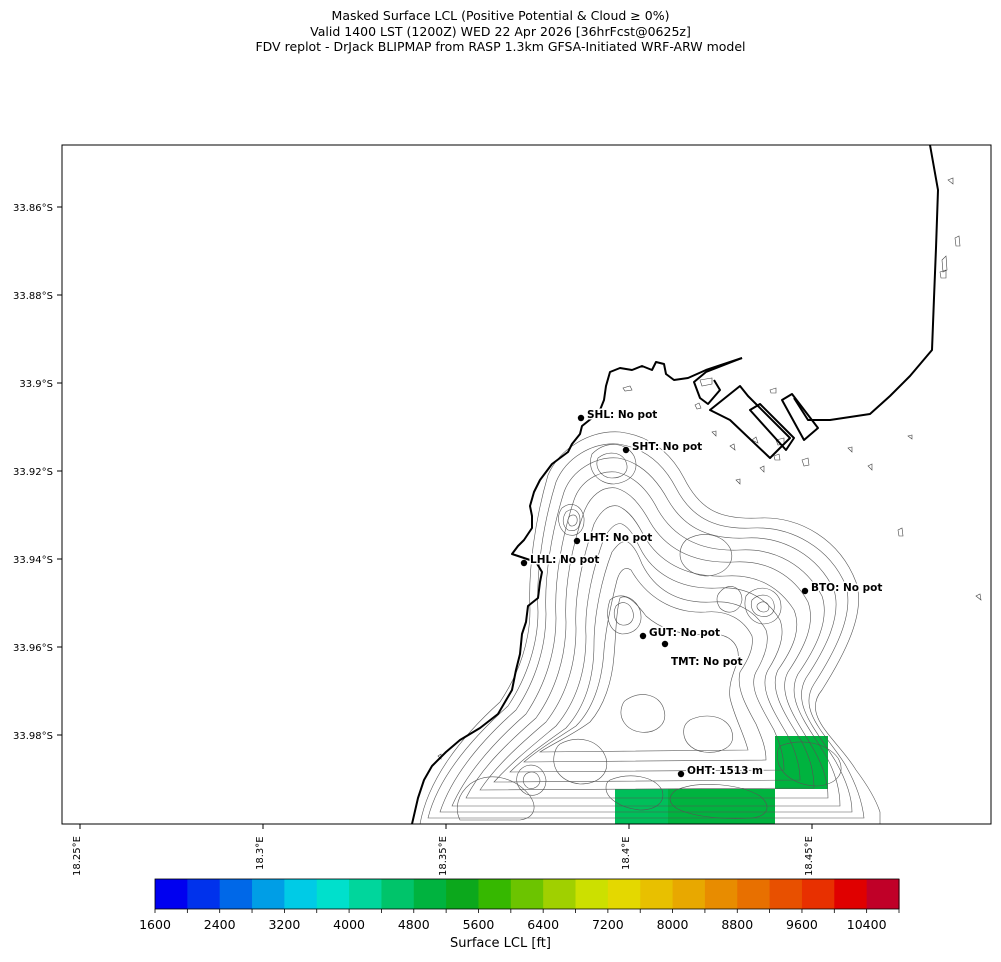 This screenshot has height=962, width=1001. Describe the element at coordinates (706, 662) in the screenshot. I see `station-label-tmt: TMT: No pot` at that location.